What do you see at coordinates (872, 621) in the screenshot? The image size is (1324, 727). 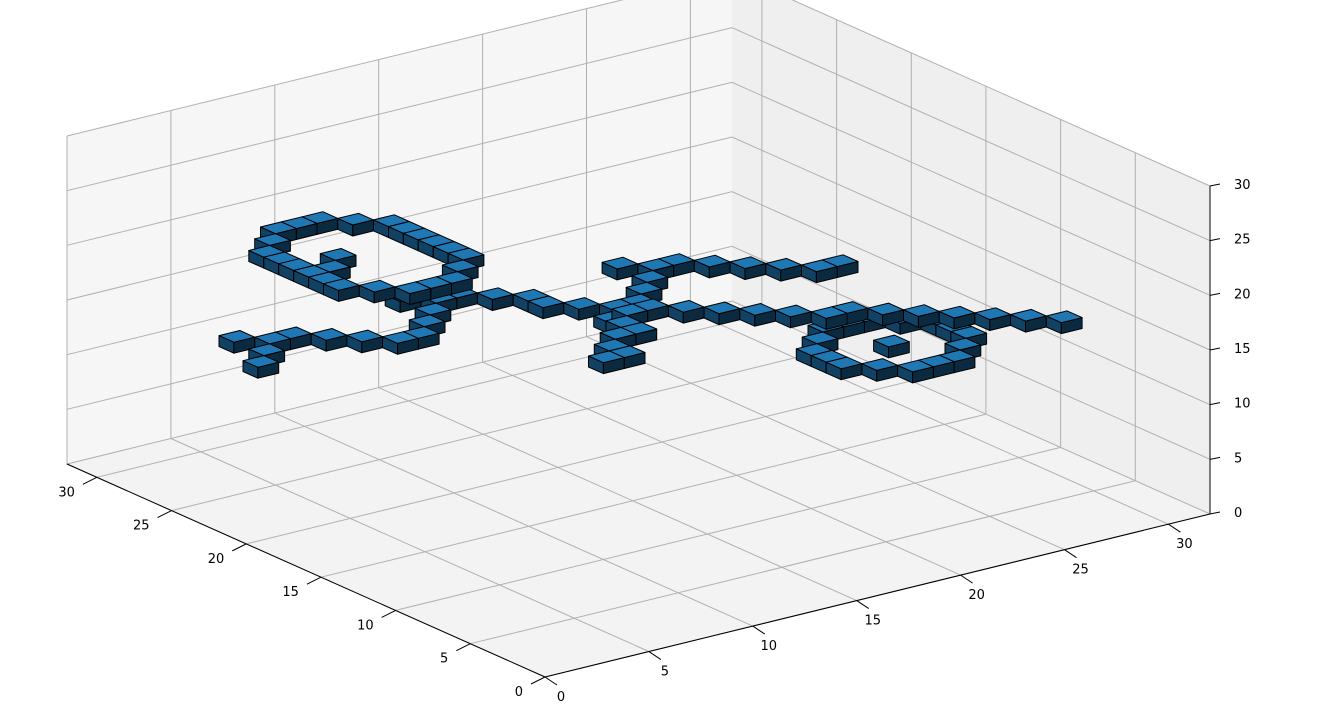 I see `y-tick-label: 15` at bounding box center [872, 621].